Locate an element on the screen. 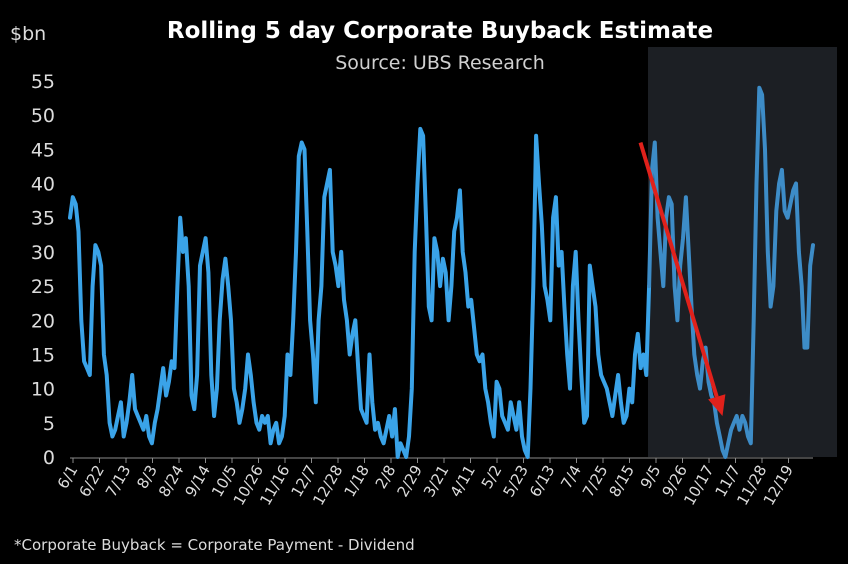  y-tick-label: 25 is located at coordinates (43, 287).